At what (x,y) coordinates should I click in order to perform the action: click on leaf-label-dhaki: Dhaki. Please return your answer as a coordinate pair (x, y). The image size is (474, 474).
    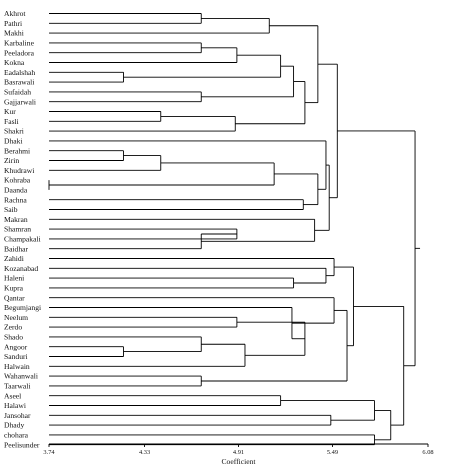
    Looking at the image, I should click on (13, 141).